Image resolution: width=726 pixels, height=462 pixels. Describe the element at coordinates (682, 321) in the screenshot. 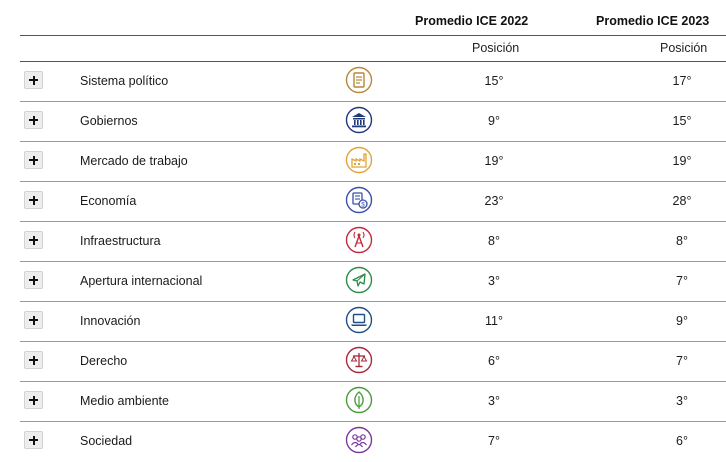

I see `position-2023: 9°` at that location.